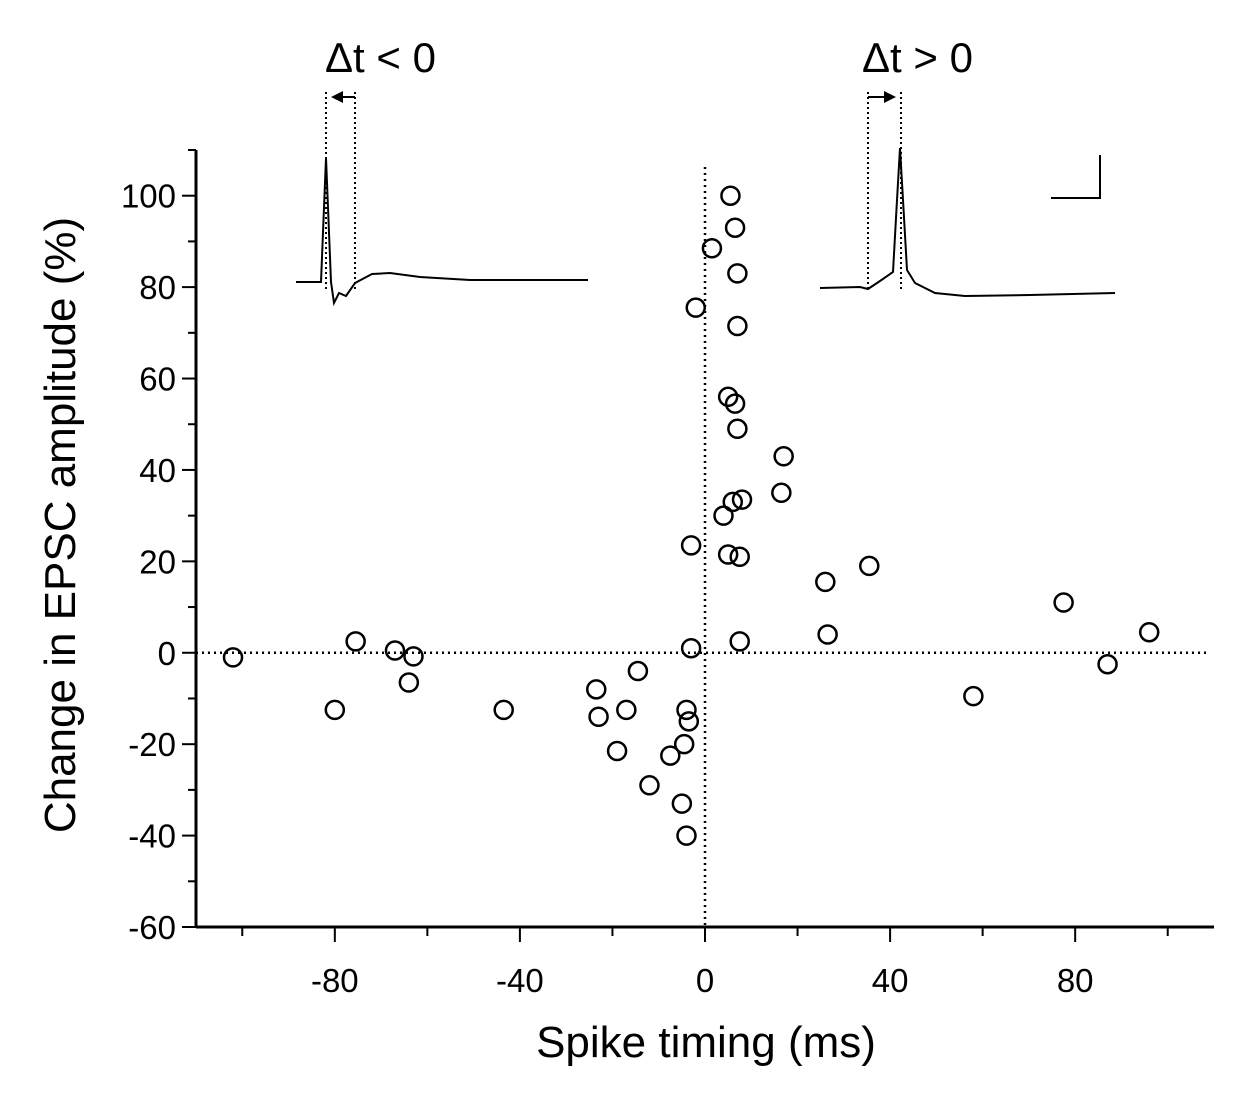 This screenshot has width=1244, height=1100. What do you see at coordinates (890, 980) in the screenshot?
I see `x-tick-label: 40` at bounding box center [890, 980].